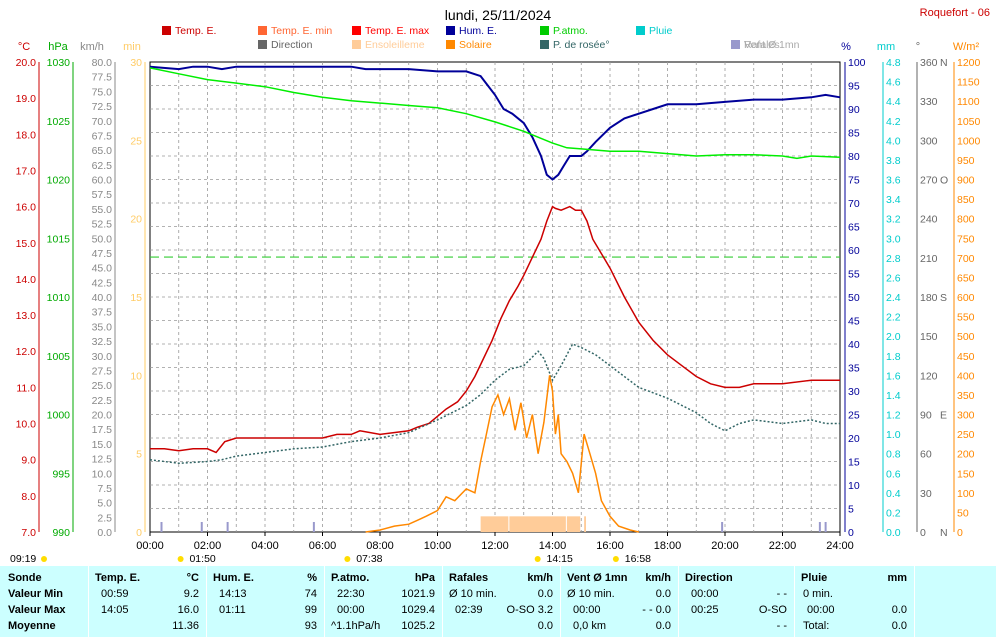 The image size is (996, 637). What do you see at coordinates (816, 626) in the screenshot?
I see `pluie-total-label: Total:` at bounding box center [816, 626].